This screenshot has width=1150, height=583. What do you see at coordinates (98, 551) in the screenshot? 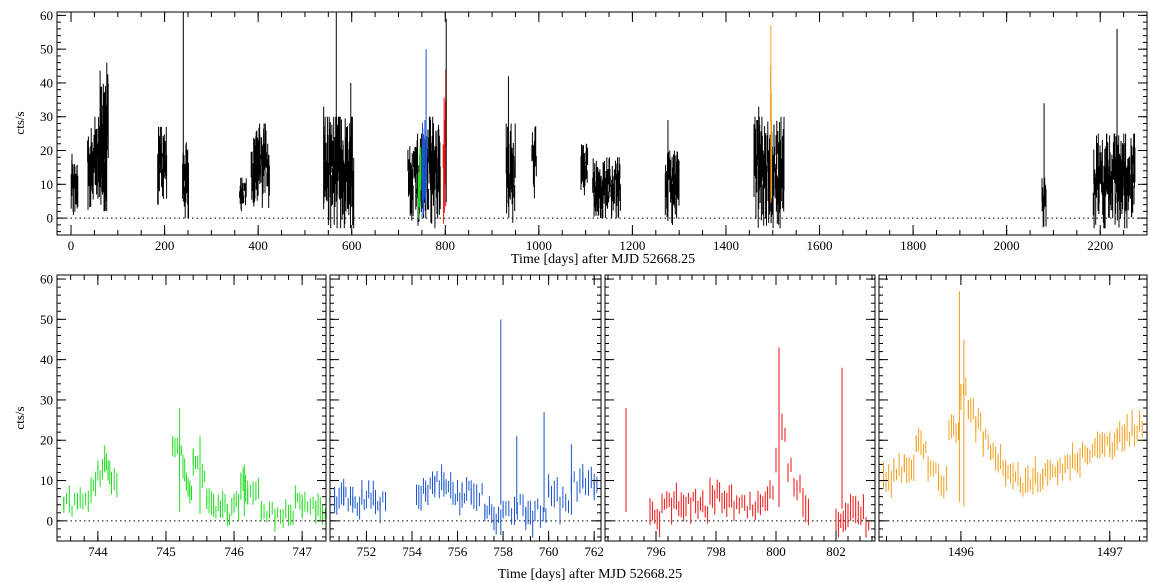
I see `x-tick-label: 744` at bounding box center [98, 551].